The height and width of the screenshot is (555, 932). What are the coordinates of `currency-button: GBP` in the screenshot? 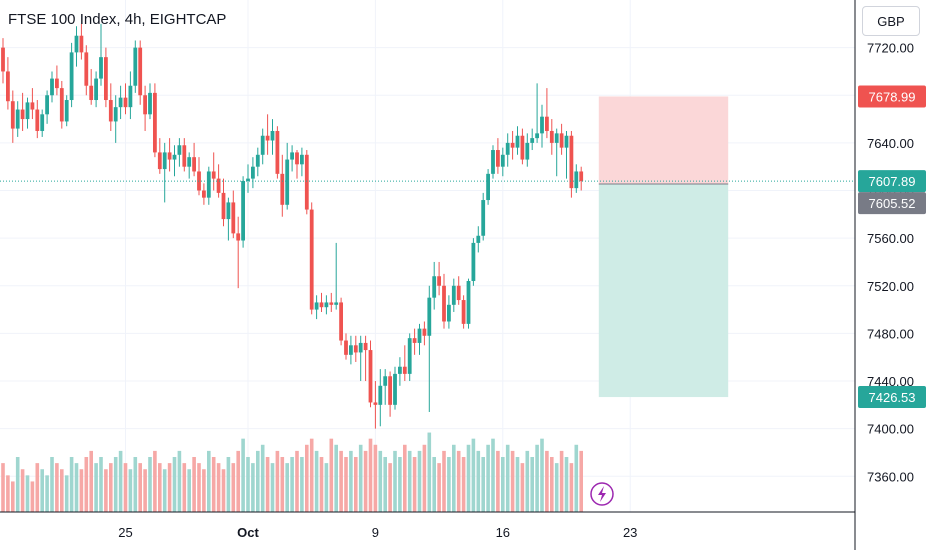 It's located at (891, 21).